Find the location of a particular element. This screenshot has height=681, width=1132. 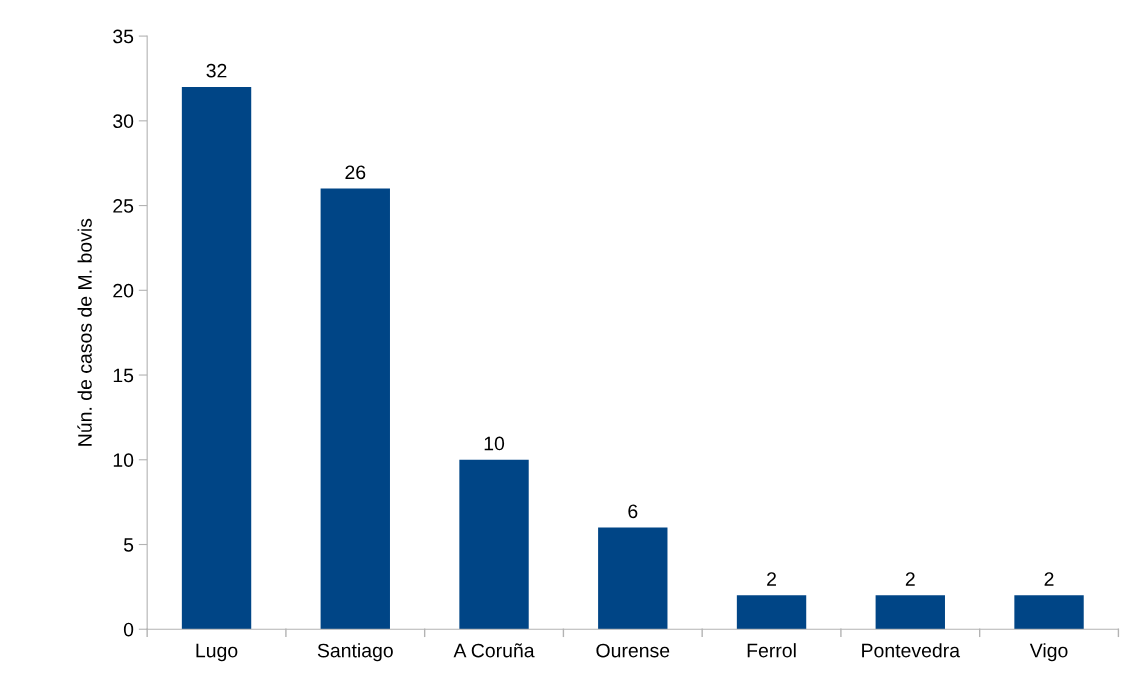

y-tick-label: 10 is located at coordinates (123, 460).